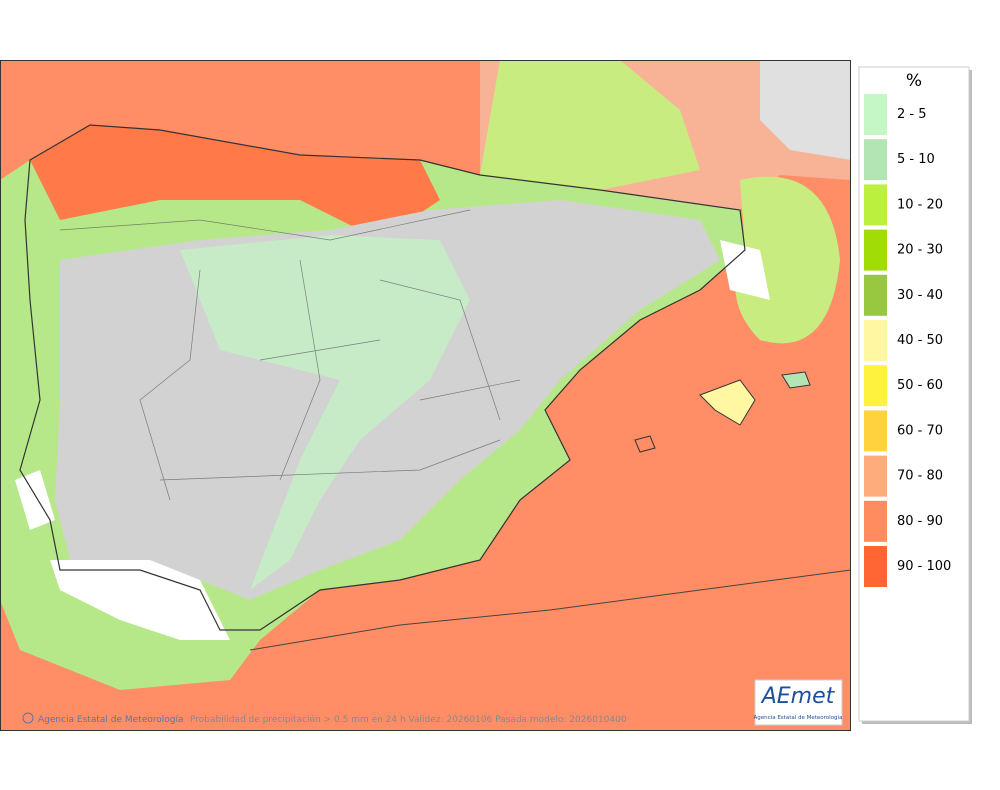  What do you see at coordinates (798, 717) in the screenshot?
I see `logo-subtitle: Agencia Estatal de Meteorología` at bounding box center [798, 717].